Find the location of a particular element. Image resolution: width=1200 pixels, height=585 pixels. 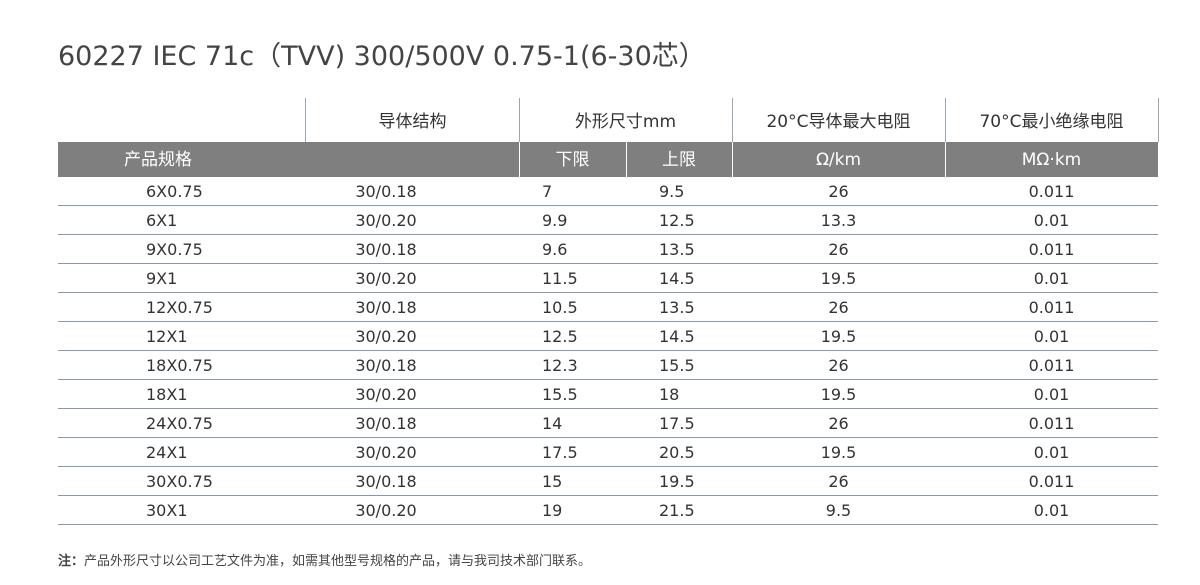

cell-spec: 24X0.75 is located at coordinates (179, 423).